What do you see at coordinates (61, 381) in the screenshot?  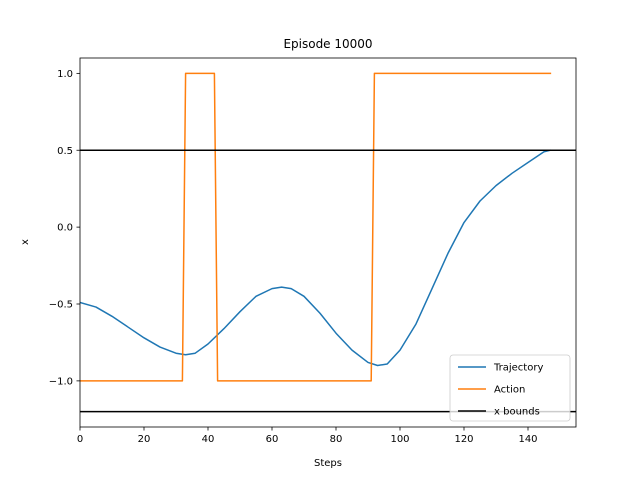 I see `y-tick-label: −1.0` at bounding box center [61, 381].